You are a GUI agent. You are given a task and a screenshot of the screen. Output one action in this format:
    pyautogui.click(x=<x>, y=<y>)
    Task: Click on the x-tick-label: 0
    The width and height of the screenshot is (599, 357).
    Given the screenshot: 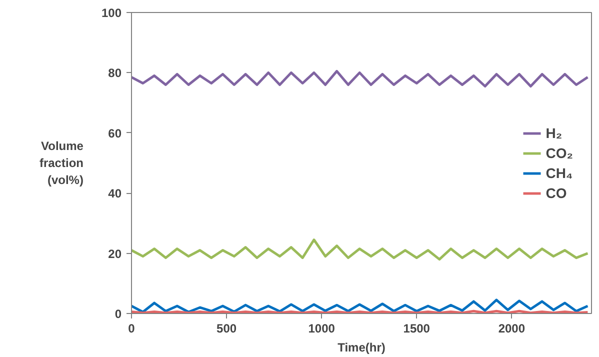 What is the action you would take?
    pyautogui.click(x=132, y=329)
    